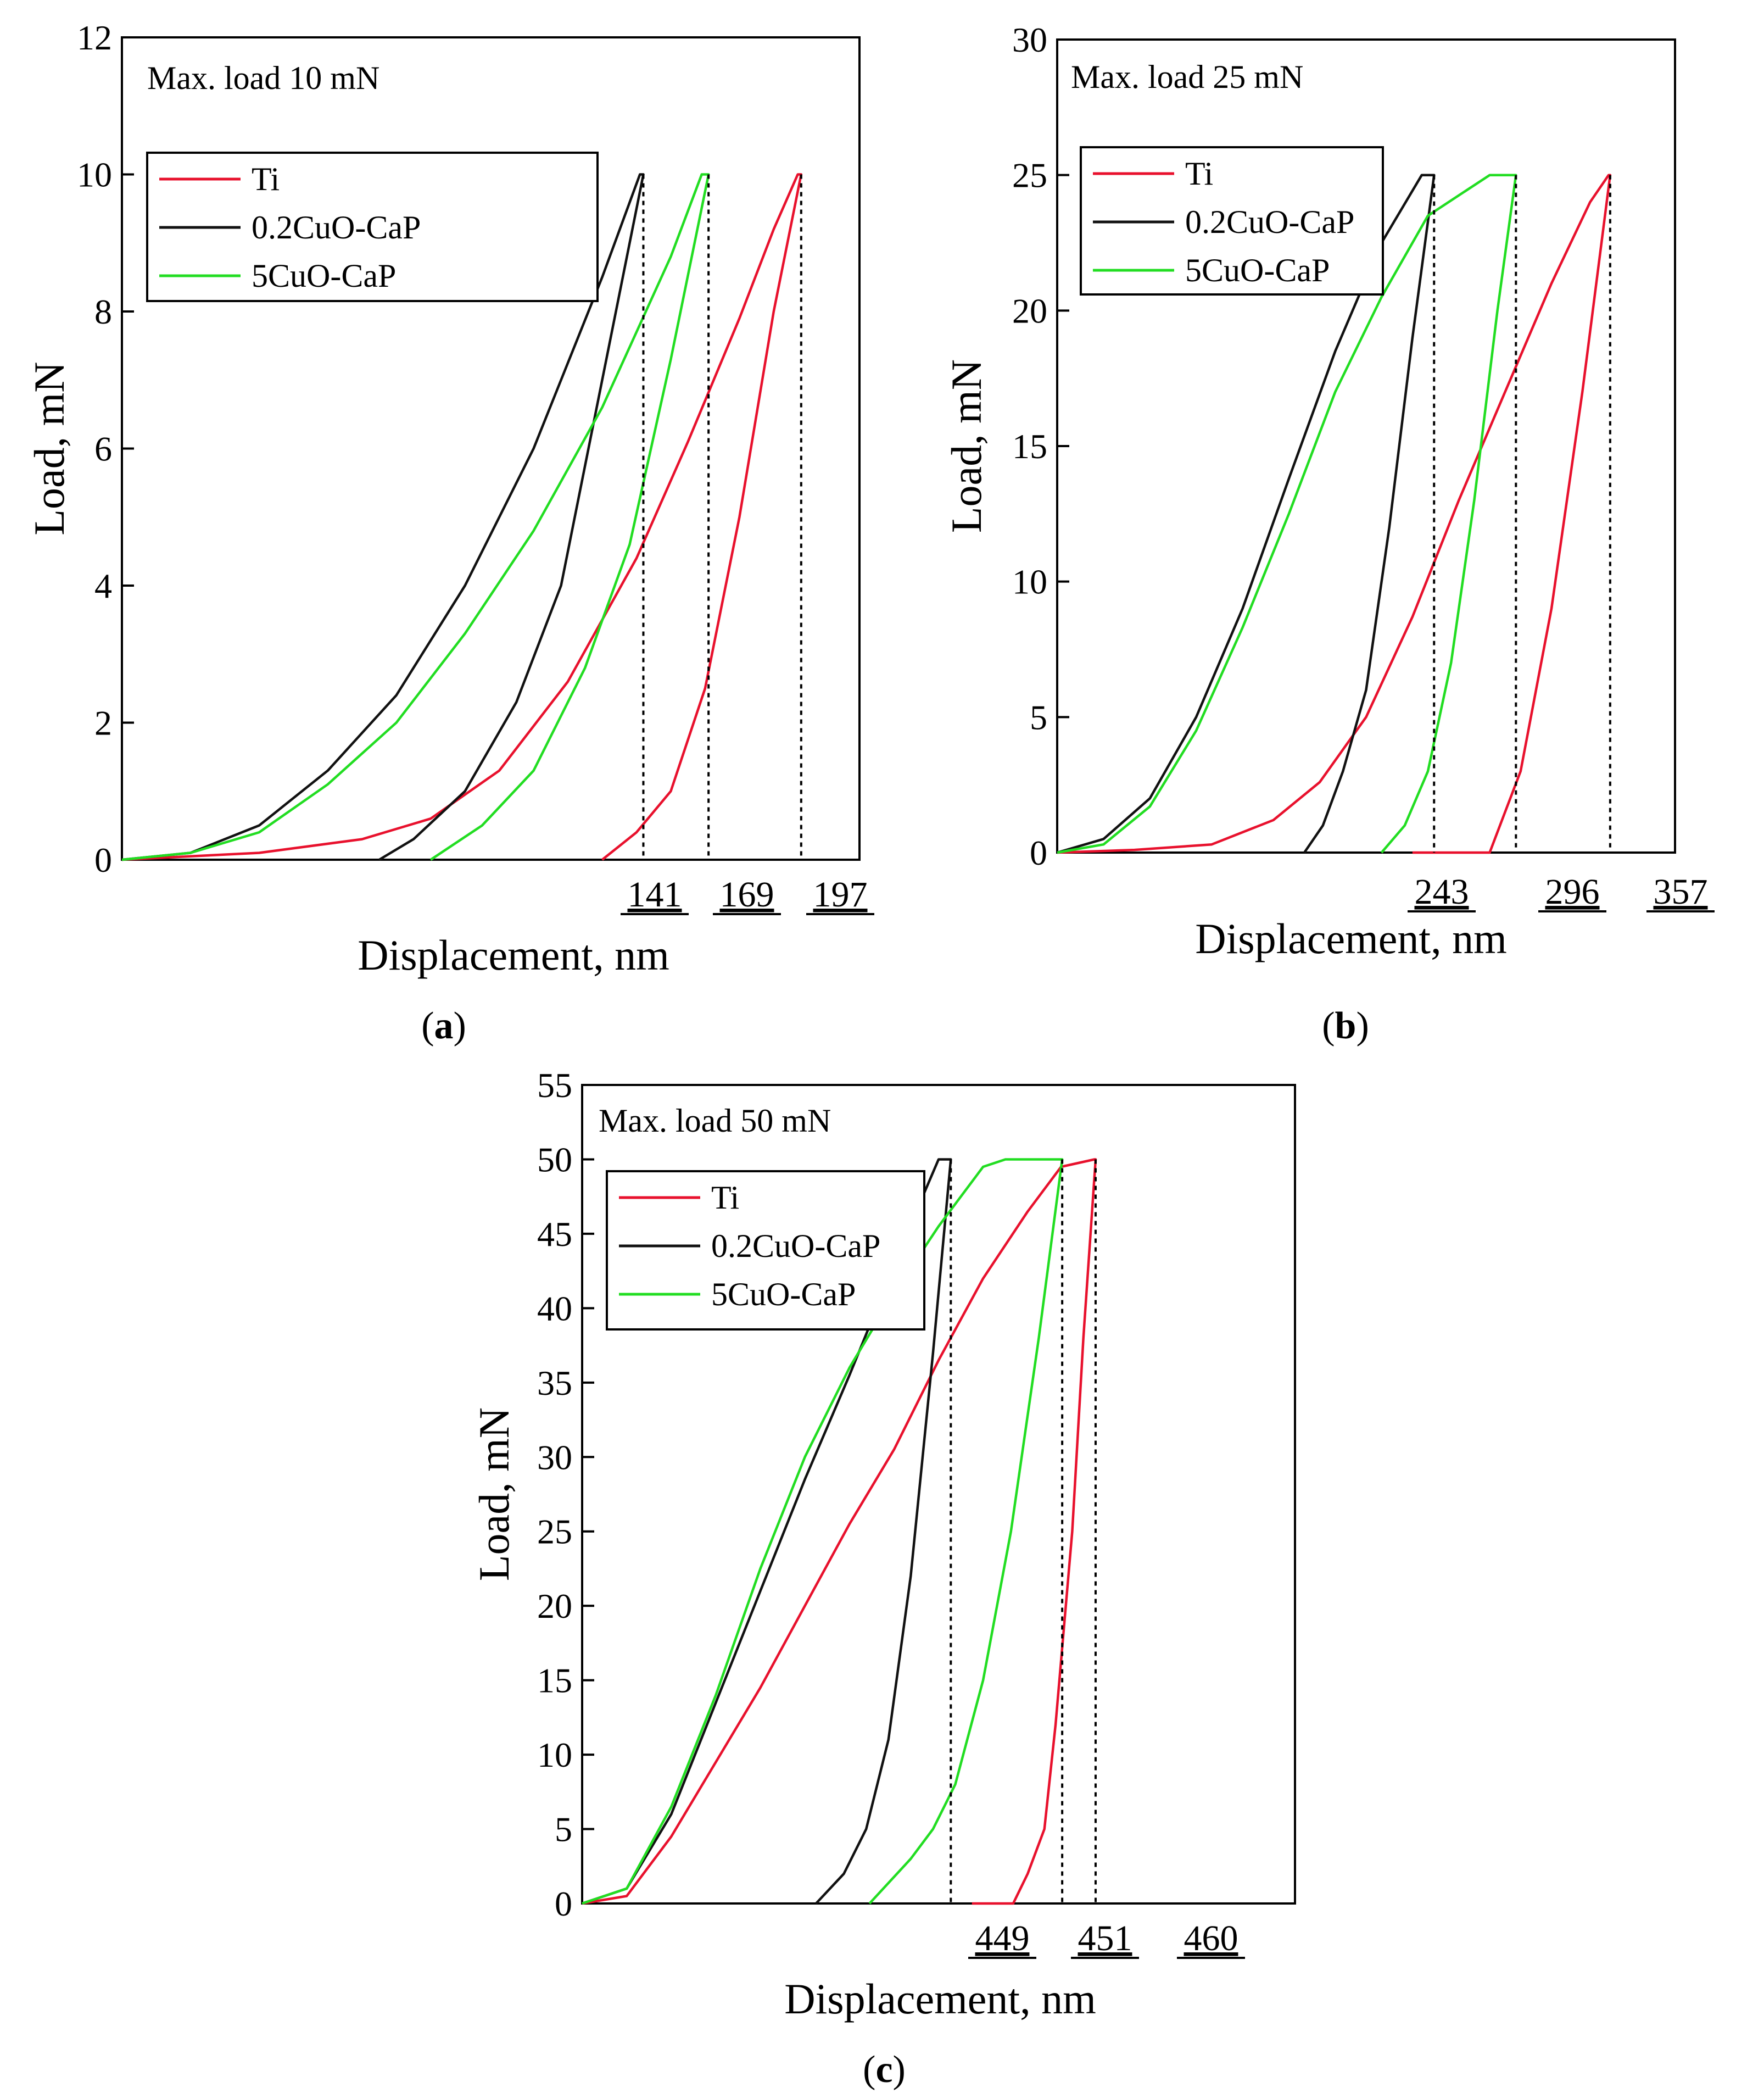 This screenshot has width=1764, height=2093. Describe the element at coordinates (1187, 77) in the screenshot. I see `max-load-annotation: Max. load 25 mN` at that location.